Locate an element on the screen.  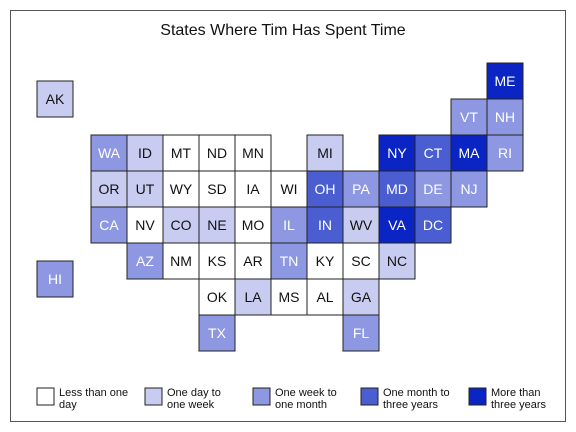
state-tile-wy: WY is located at coordinates (181, 189).